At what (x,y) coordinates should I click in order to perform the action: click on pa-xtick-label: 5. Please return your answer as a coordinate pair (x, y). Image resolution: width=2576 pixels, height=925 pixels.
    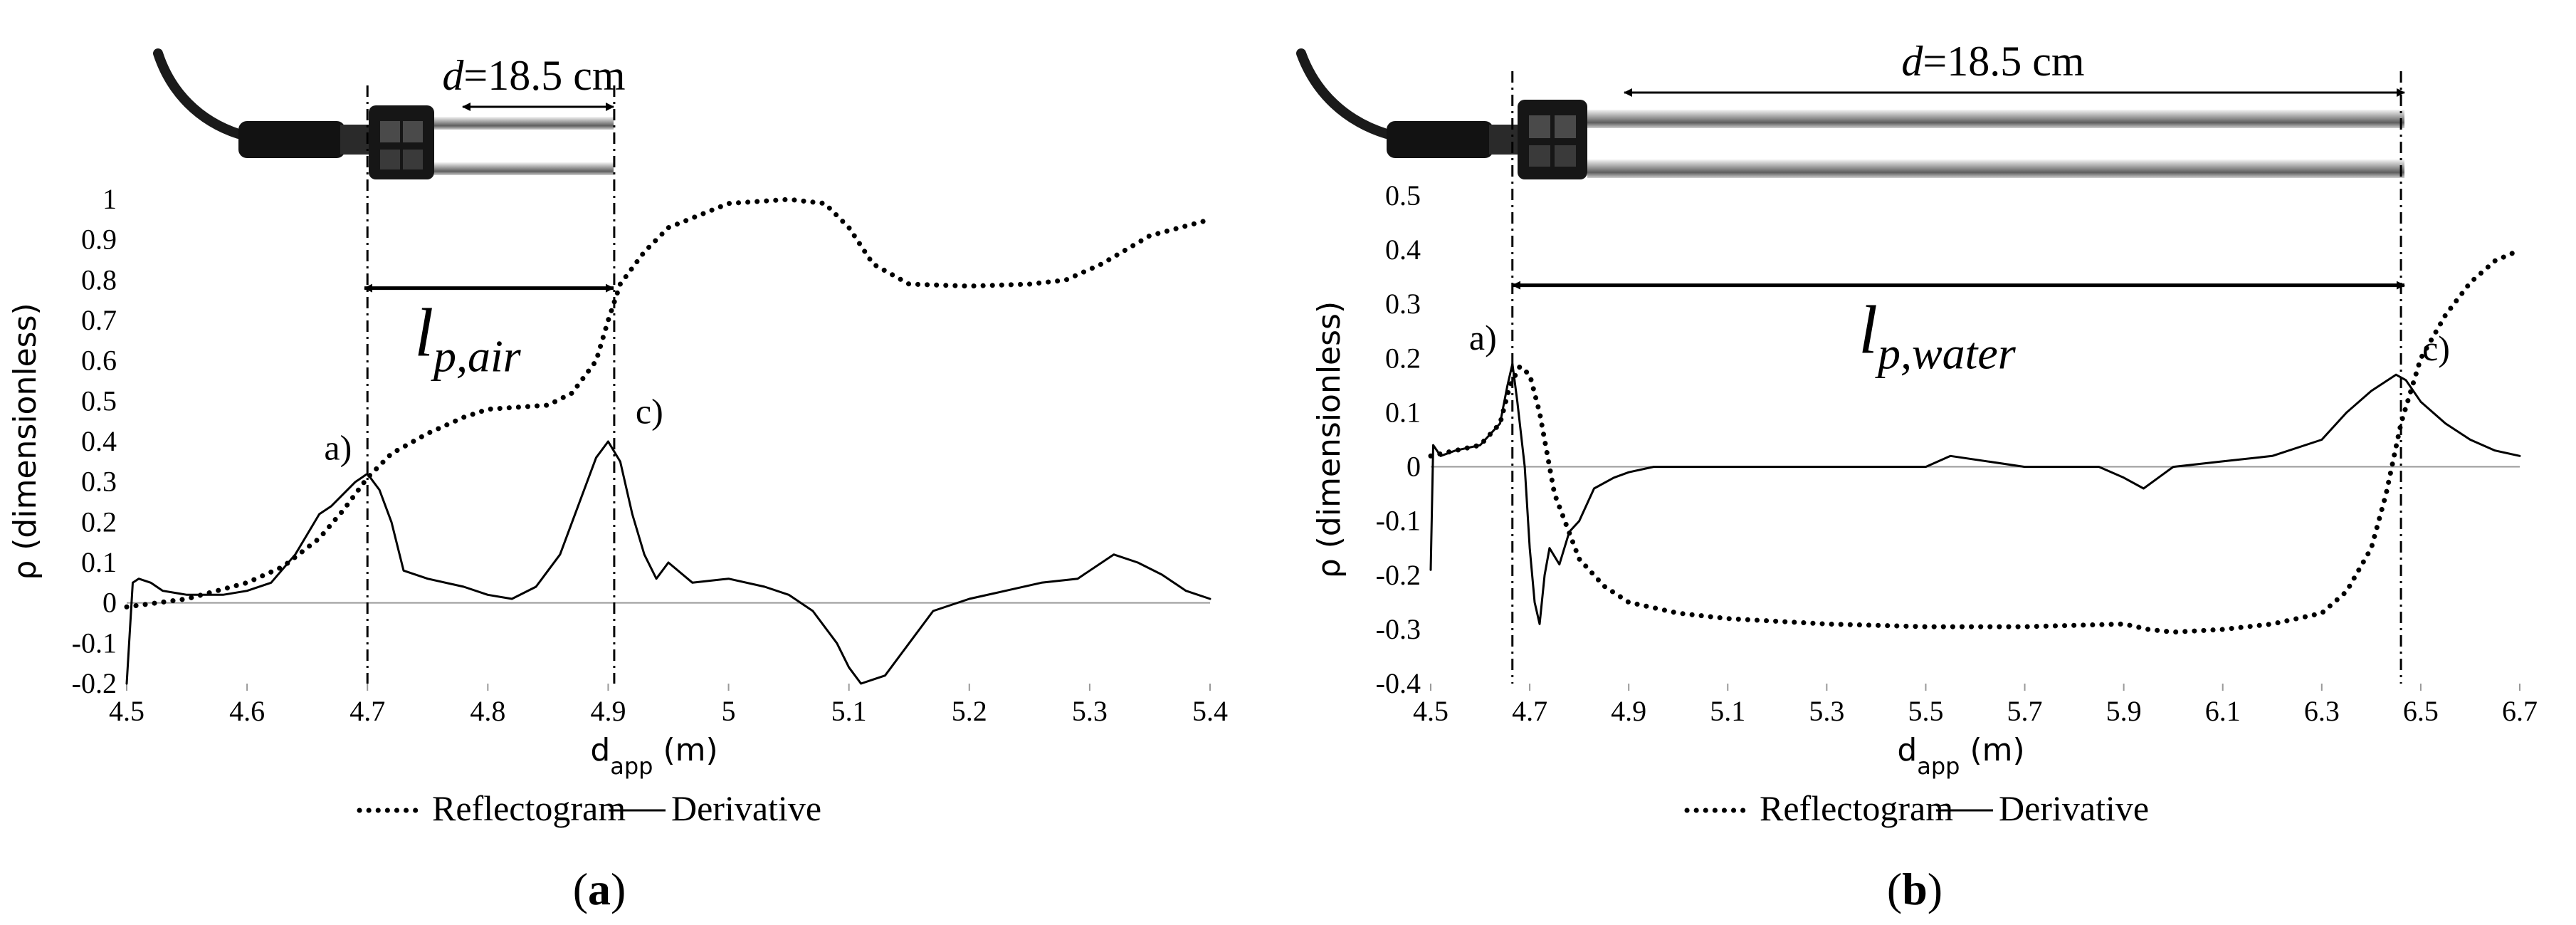
    Looking at the image, I should click on (729, 711).